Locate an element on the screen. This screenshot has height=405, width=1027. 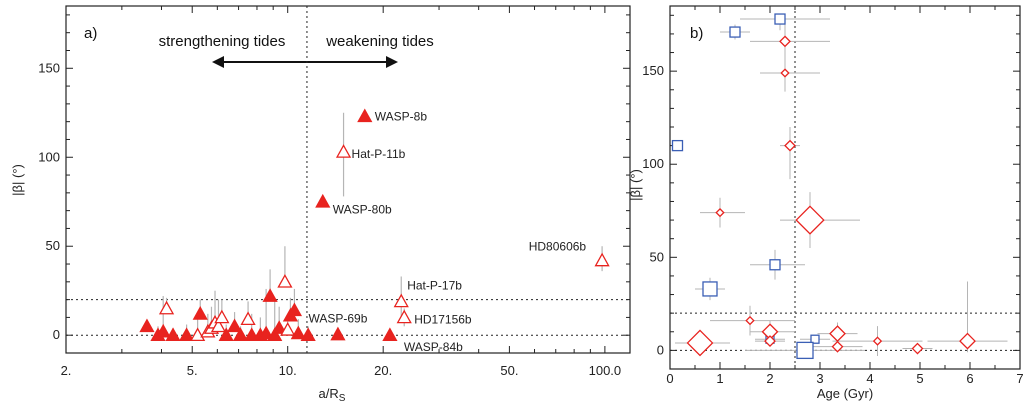
x-tick-label: 6 is located at coordinates (969, 378).